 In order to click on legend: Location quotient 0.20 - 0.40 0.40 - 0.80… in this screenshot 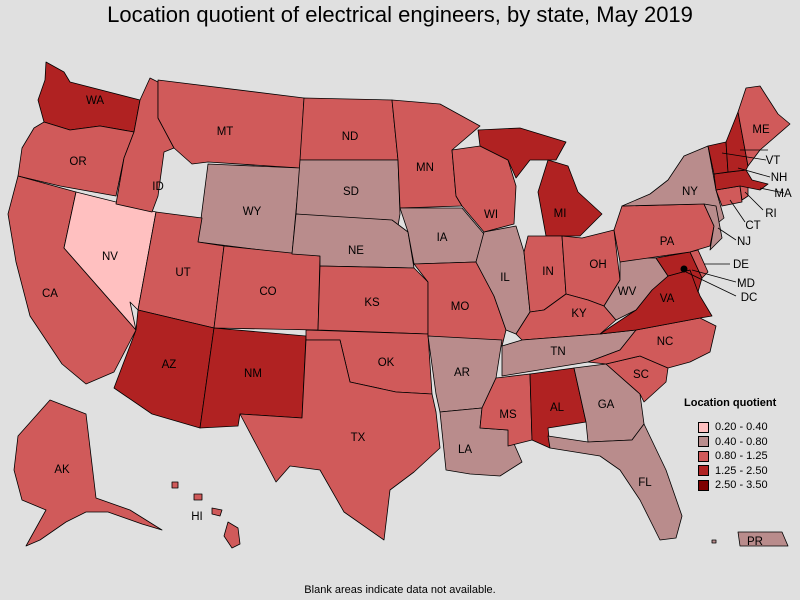, I will do `click(730, 445)`.